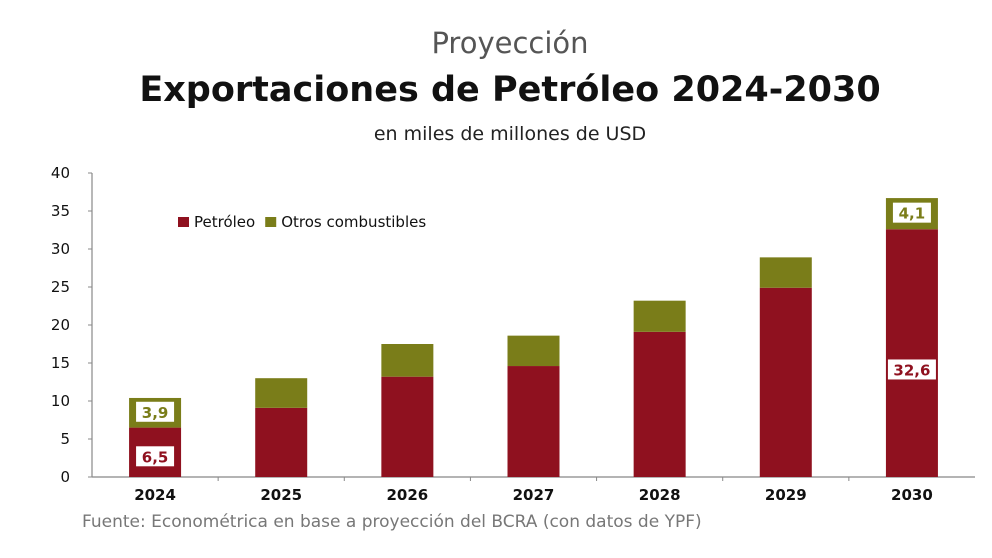 This screenshot has width=992, height=558. Describe the element at coordinates (911, 353) in the screenshot. I see `bar-petroleo-2030` at that location.